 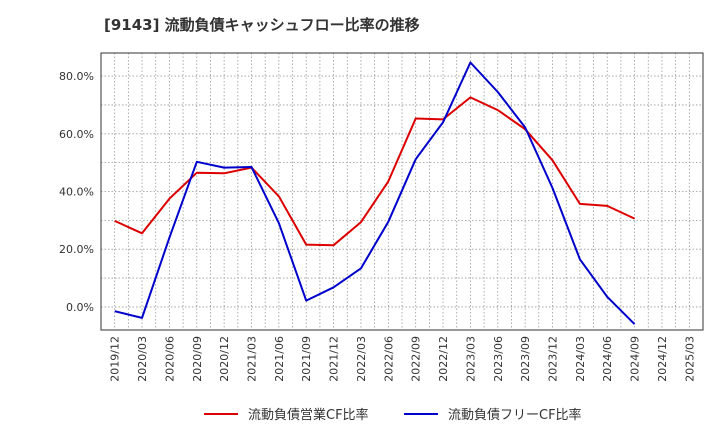 What do you see at coordinates (607, 359) in the screenshot?
I see `x-tick-label: 2024/06` at bounding box center [607, 359].